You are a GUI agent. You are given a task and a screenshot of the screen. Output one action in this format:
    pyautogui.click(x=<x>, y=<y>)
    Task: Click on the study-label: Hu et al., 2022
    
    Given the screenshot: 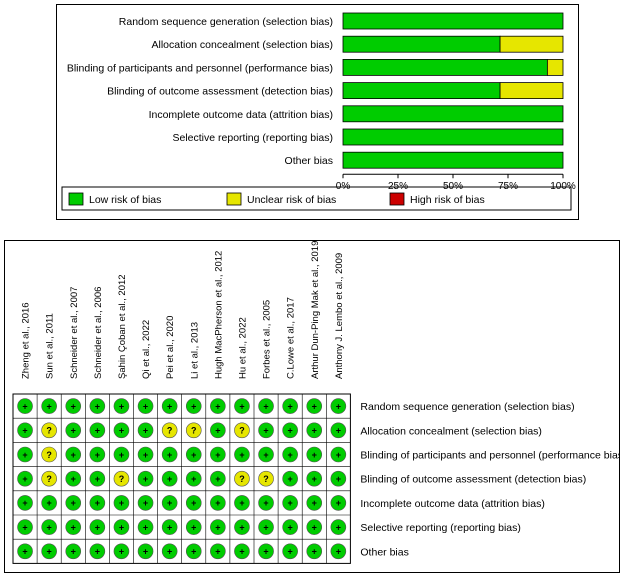 What is the action you would take?
    pyautogui.click(x=242, y=348)
    